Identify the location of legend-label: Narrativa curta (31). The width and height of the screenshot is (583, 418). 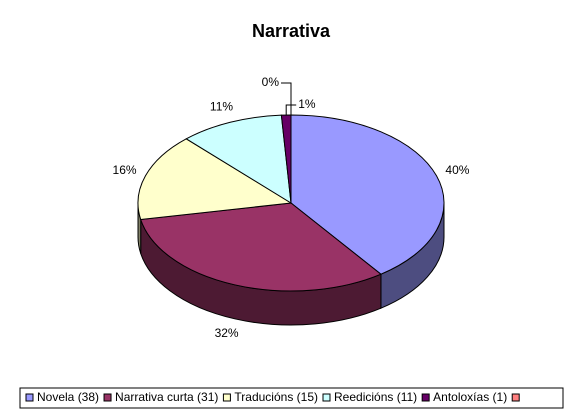
(166, 397).